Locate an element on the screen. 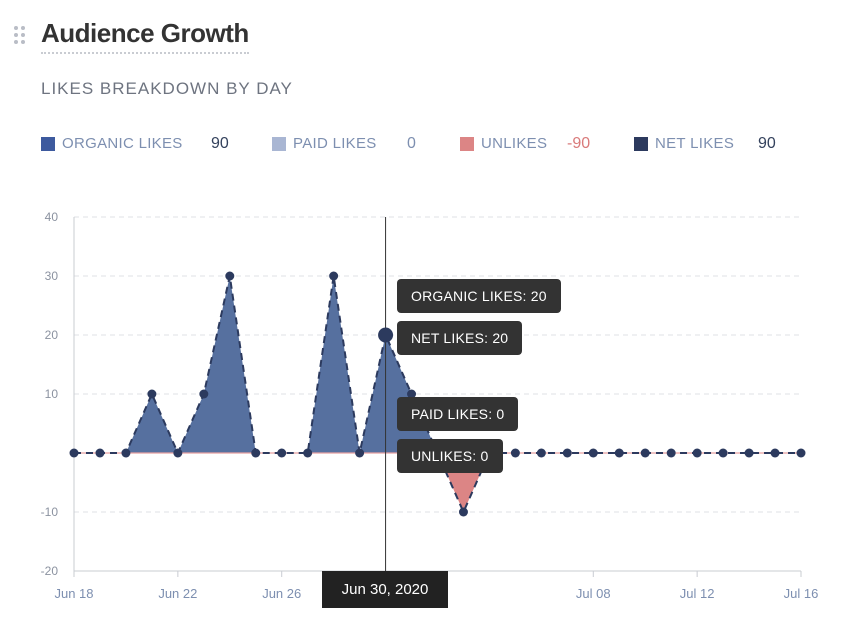 This screenshot has height=633, width=846. tooltip-unlikes: UNLIKES: 0 is located at coordinates (450, 456).